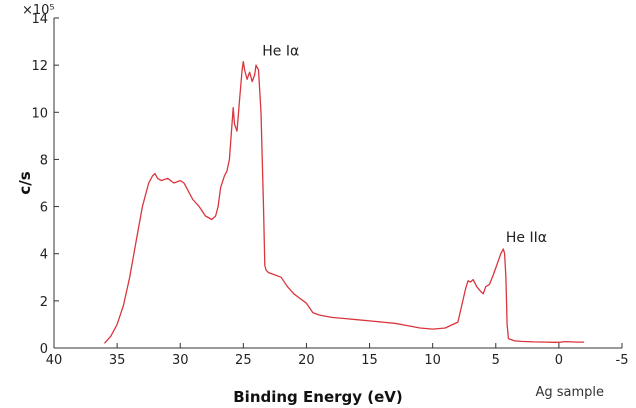 This screenshot has height=408, width=636. Describe the element at coordinates (180, 360) in the screenshot. I see `x-tick-label: 30` at that location.